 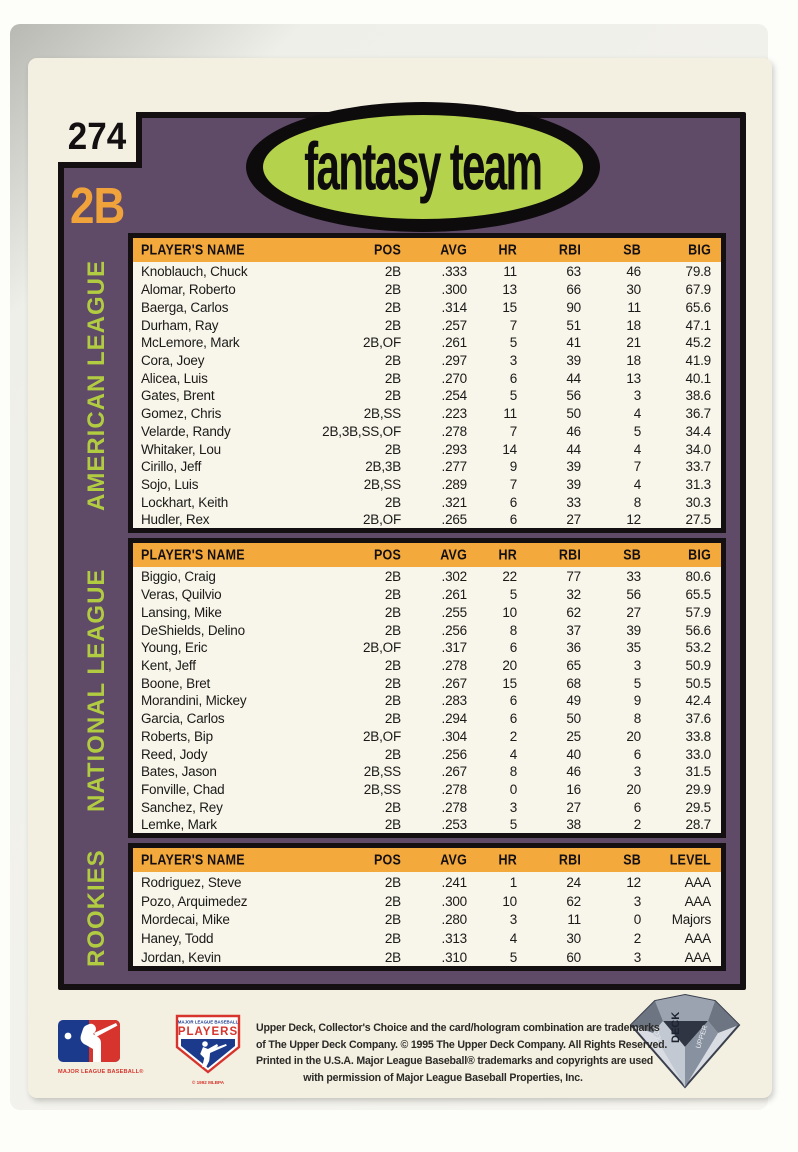 What do you see at coordinates (427, 378) in the screenshot?
I see `player-row: Alicea, Luis 2B .270 6 44 13 40.1` at bounding box center [427, 378].